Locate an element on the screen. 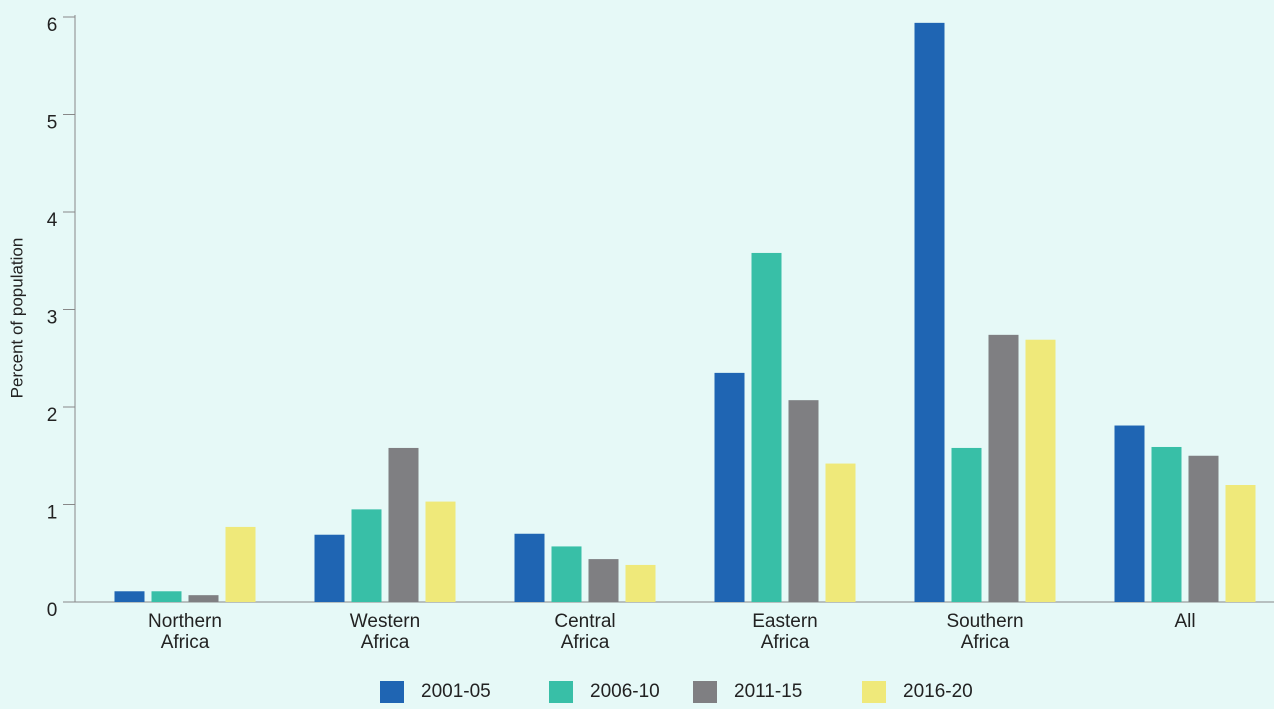 The width and height of the screenshot is (1274, 709). y-axis-label: Percent of population is located at coordinates (16, 318).